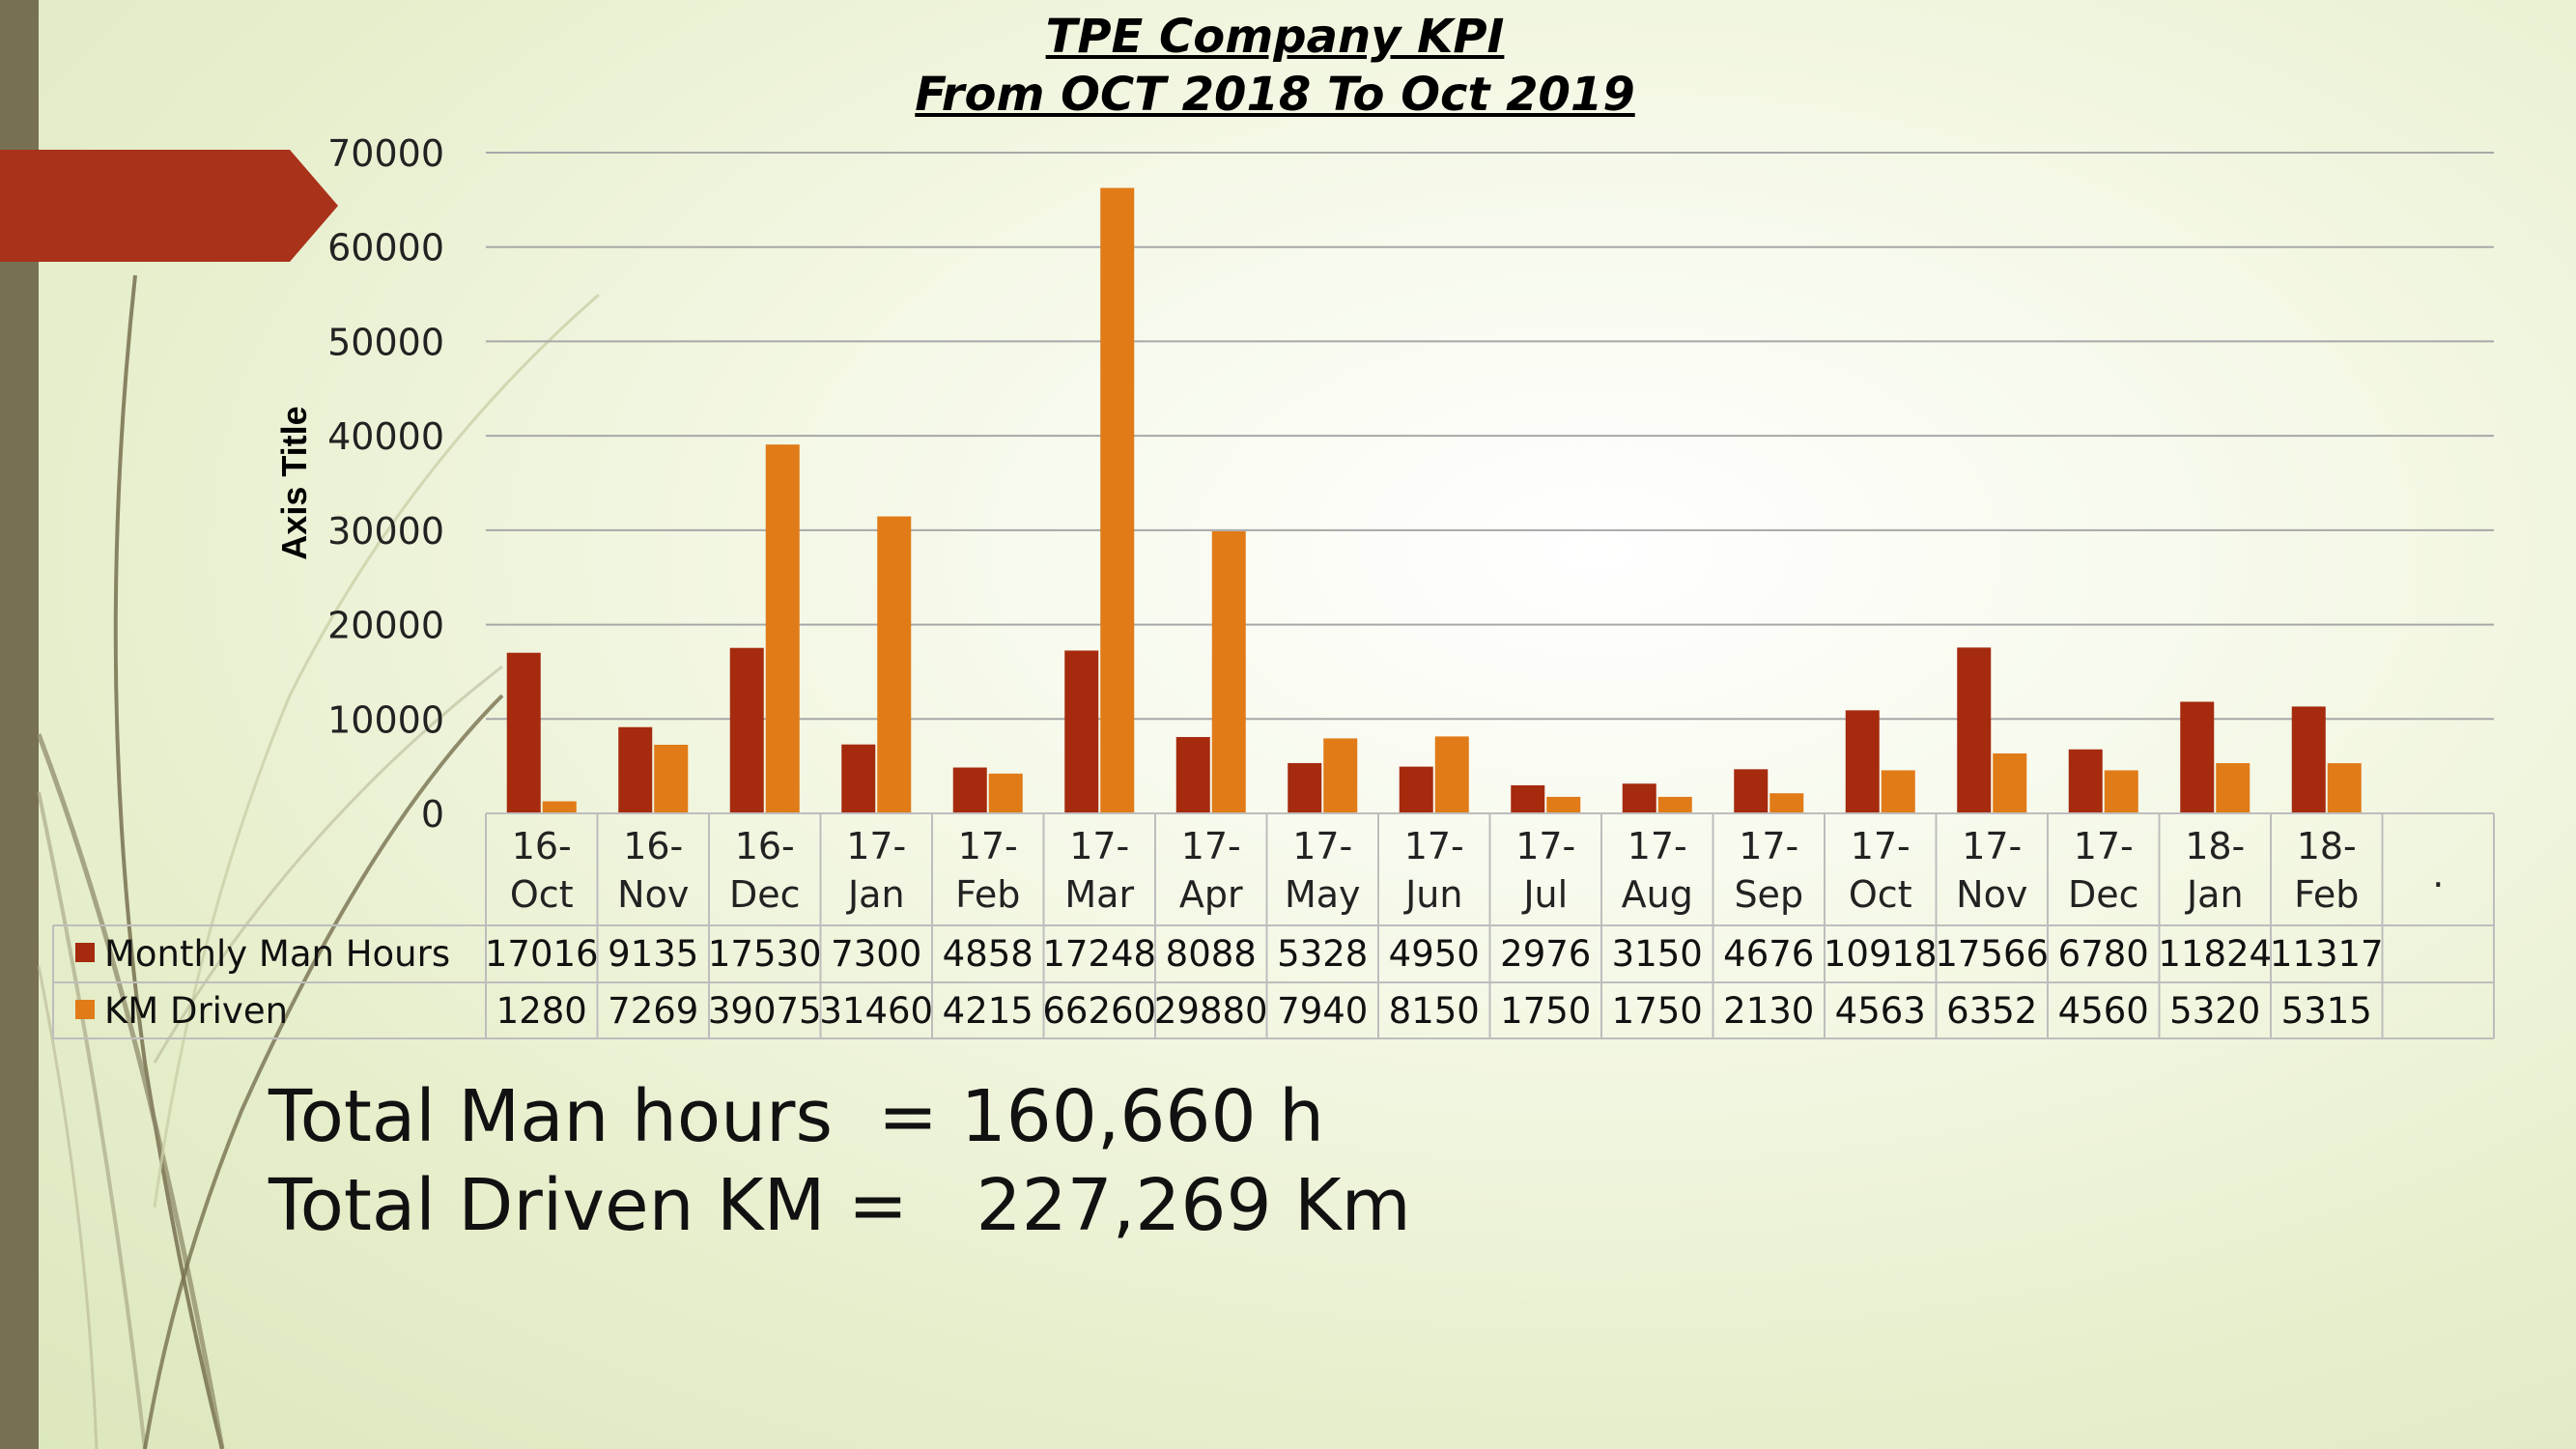 Image resolution: width=2576 pixels, height=1449 pixels. What do you see at coordinates (1211, 1011) in the screenshot?
I see `data-table-value: 29880` at bounding box center [1211, 1011].